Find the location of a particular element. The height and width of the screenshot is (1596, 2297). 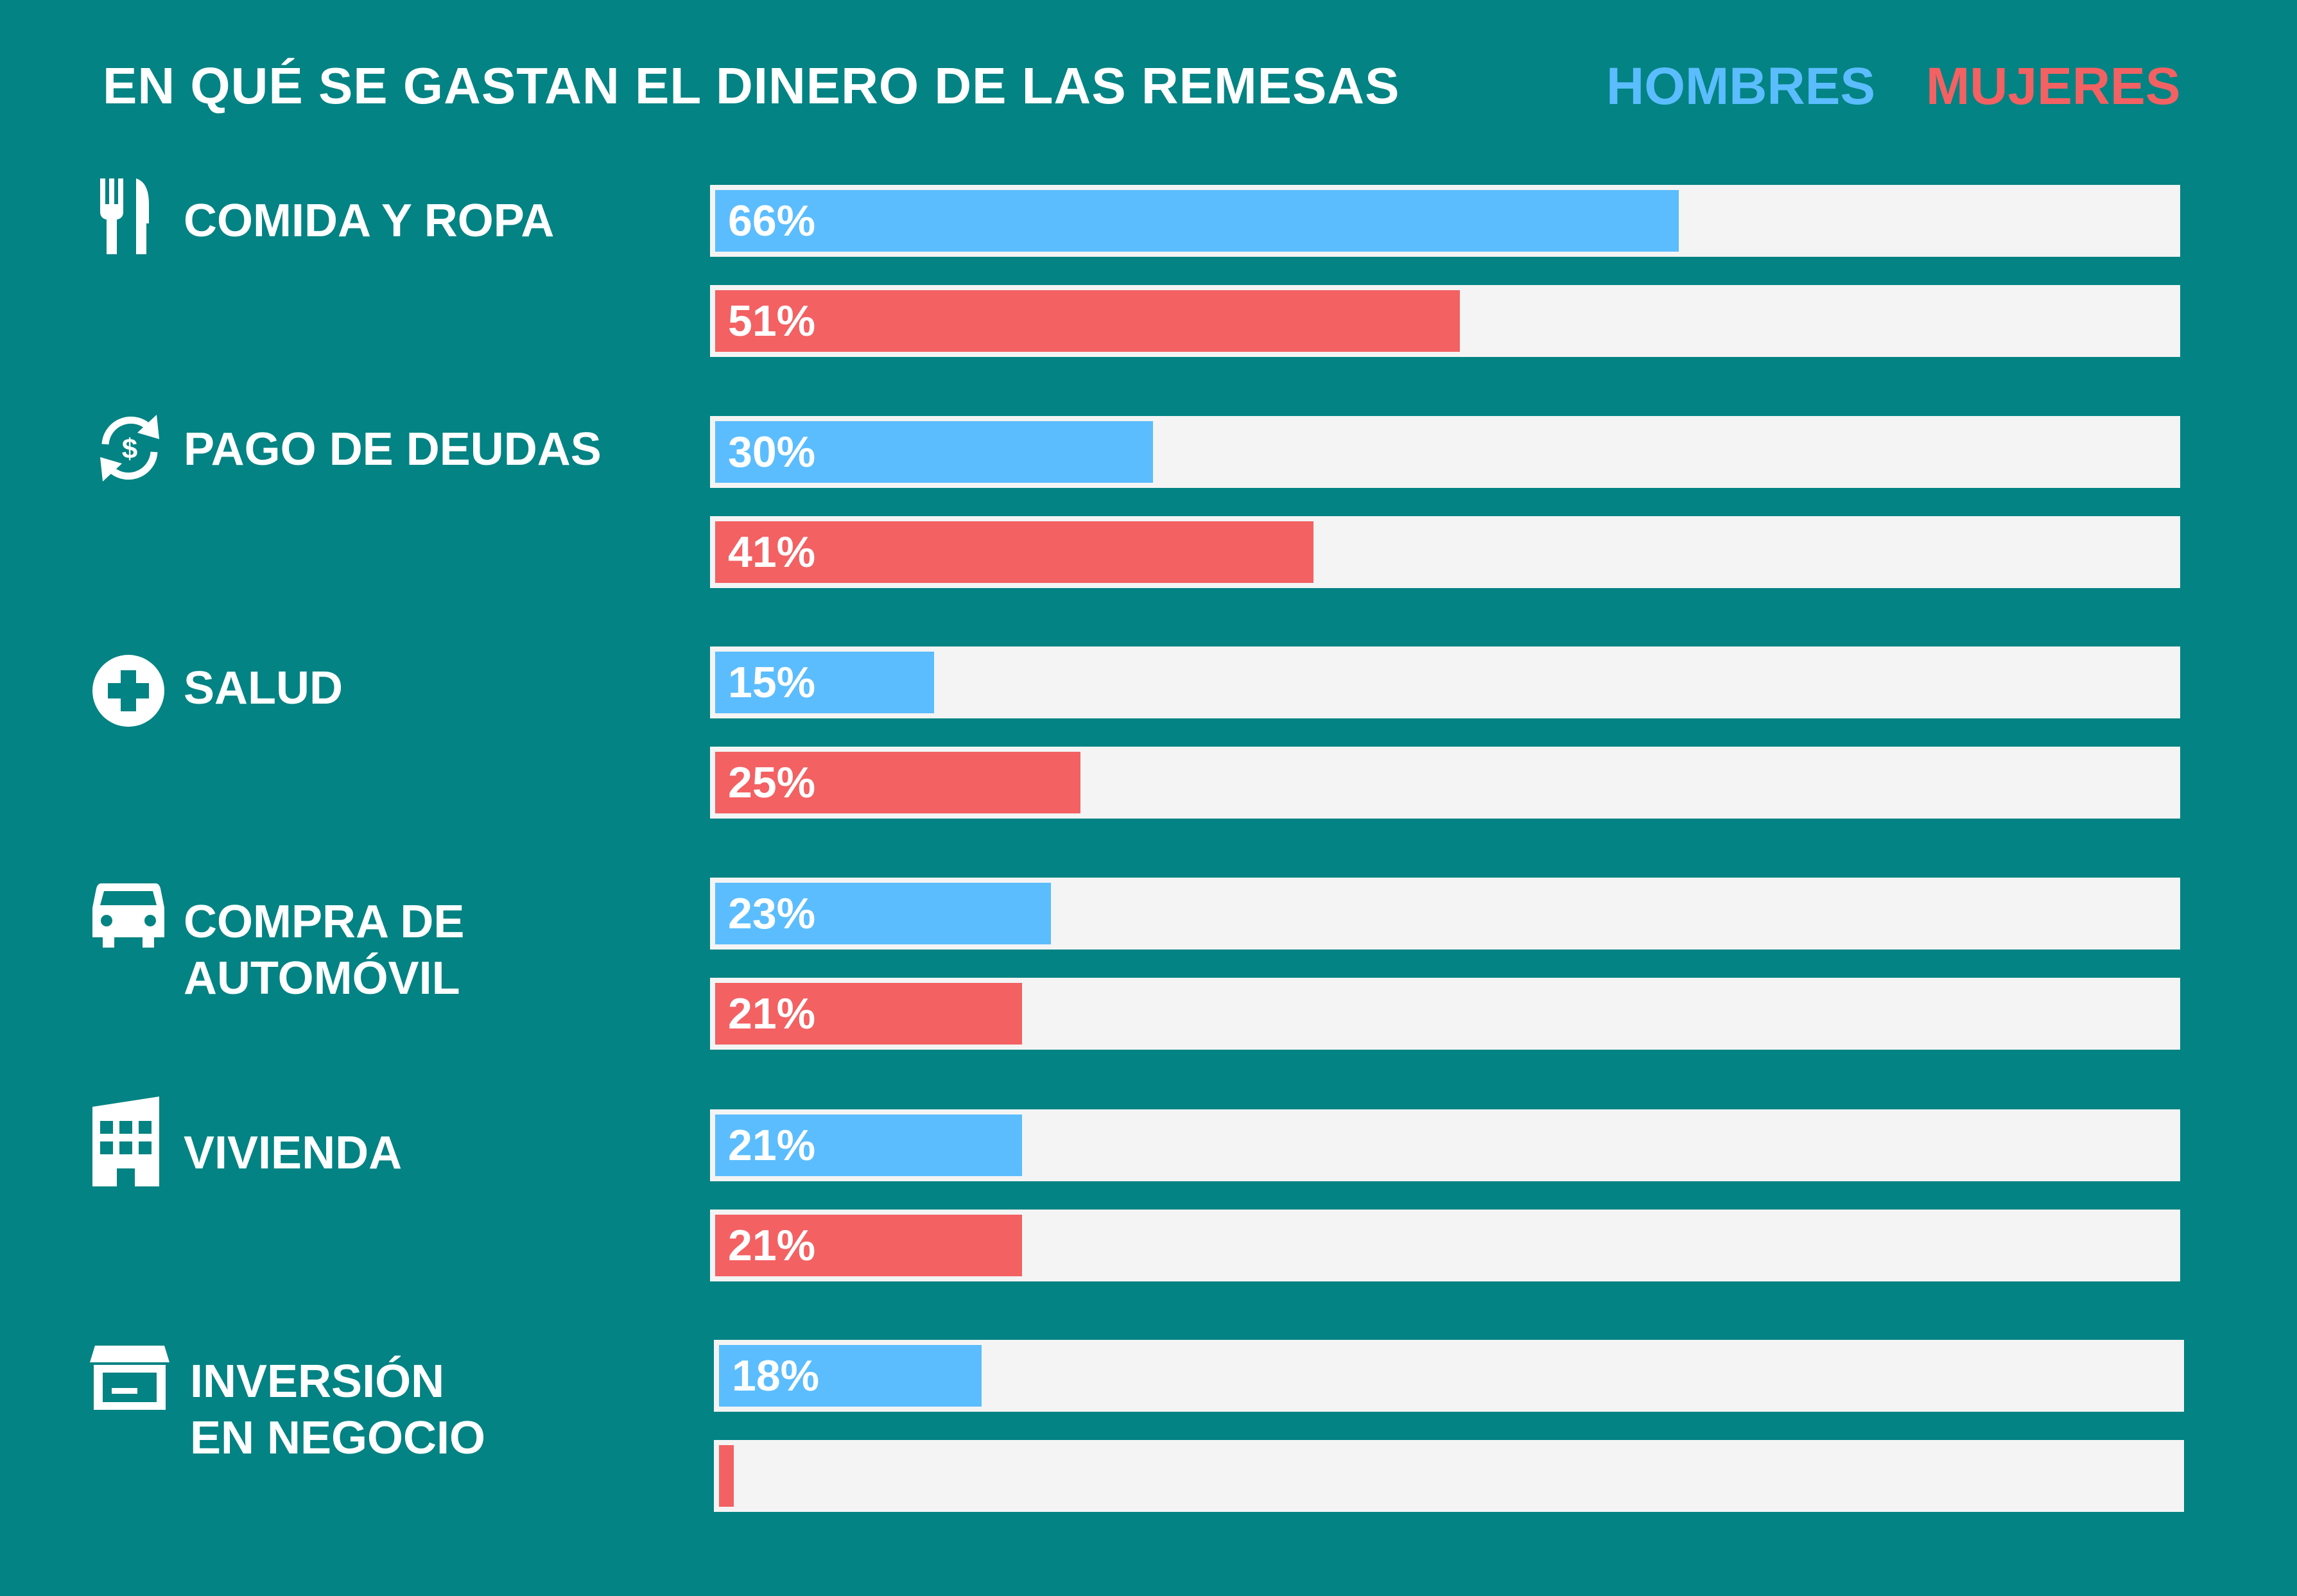

category-label: COMIDA Y ROPA is located at coordinates (369, 221).